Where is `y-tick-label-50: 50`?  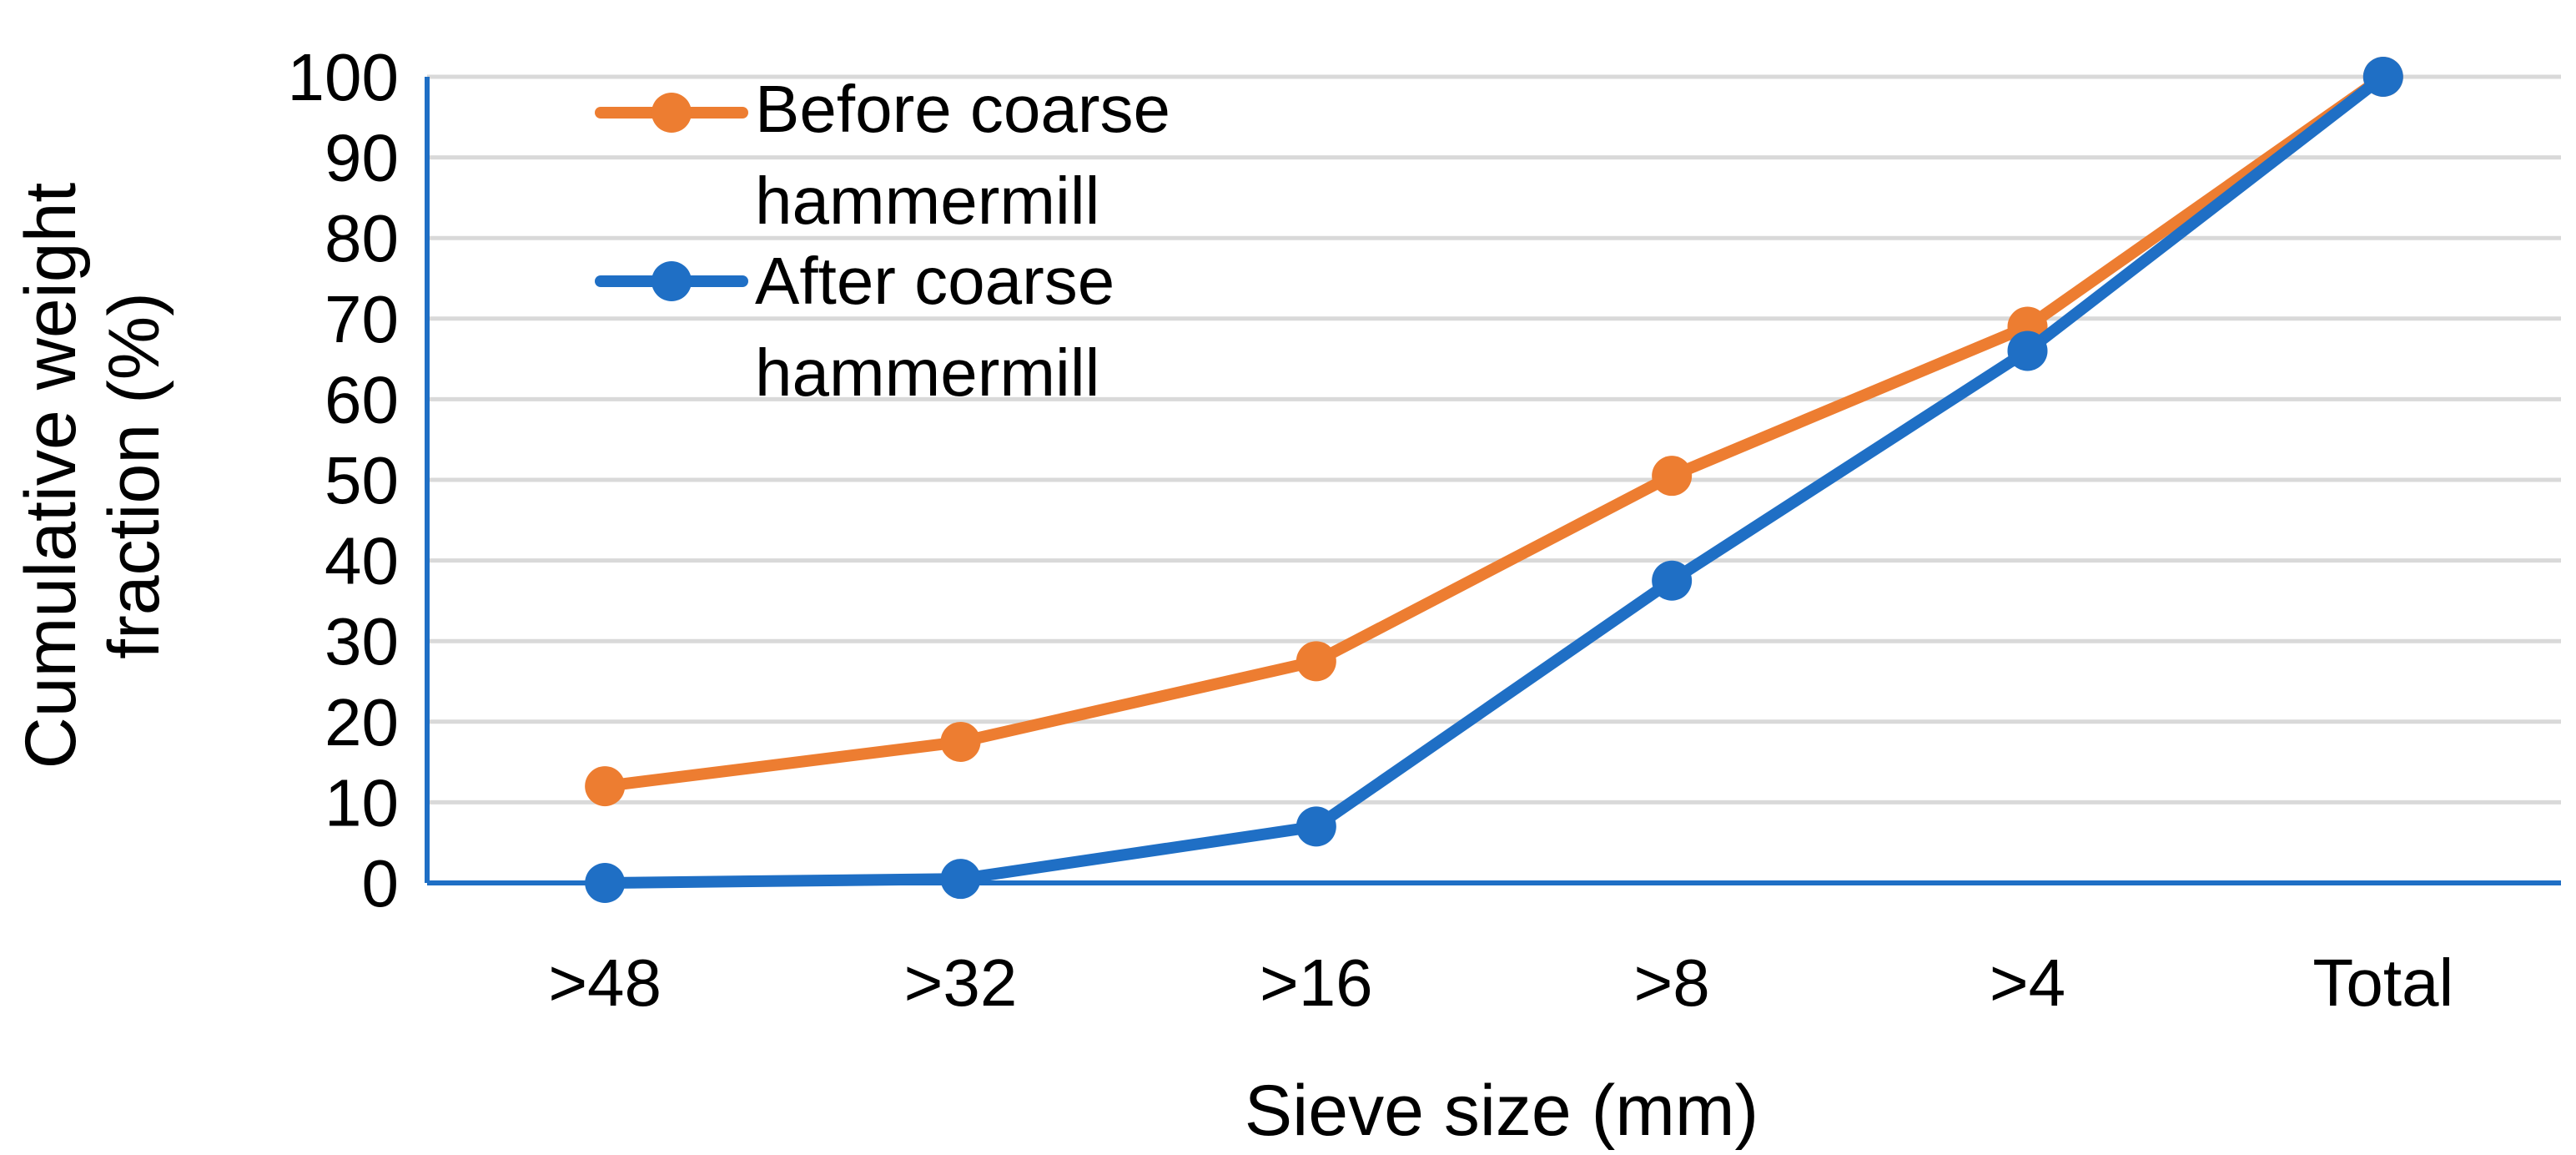
y-tick-label-50: 50 is located at coordinates (362, 480).